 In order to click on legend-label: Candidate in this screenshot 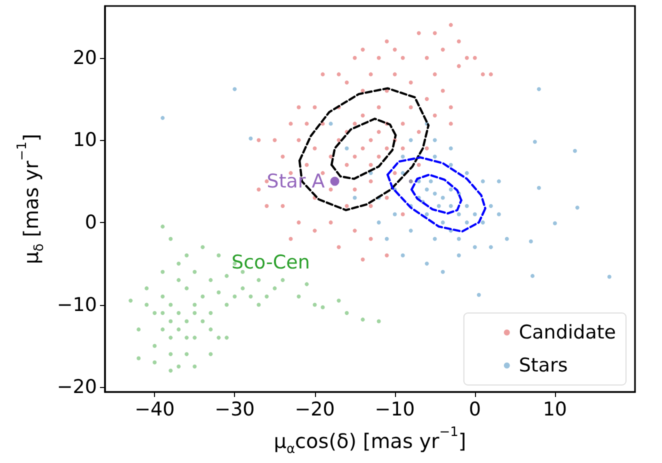, I will do `click(567, 333)`.